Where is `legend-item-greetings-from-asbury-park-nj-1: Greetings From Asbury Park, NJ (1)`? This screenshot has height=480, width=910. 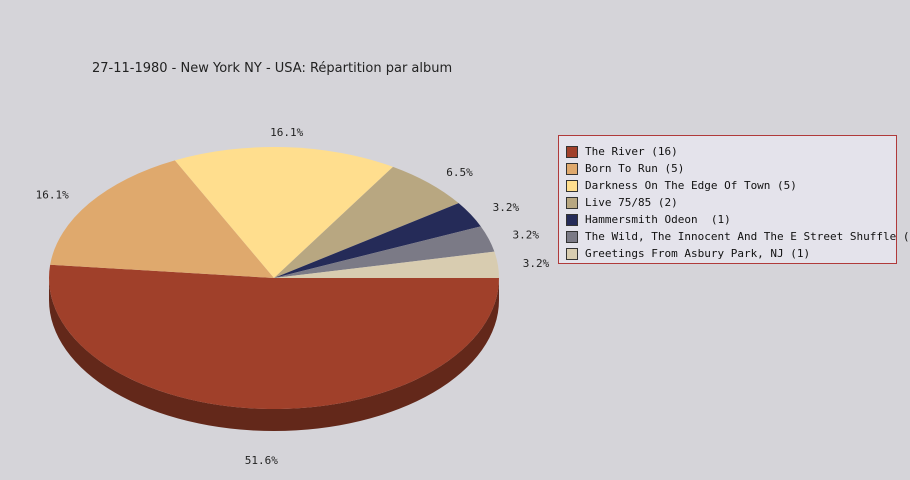
legend-item-greetings-from-asbury-park-nj-1: Greetings From Asbury Park, NJ (1) is located at coordinates (731, 253).